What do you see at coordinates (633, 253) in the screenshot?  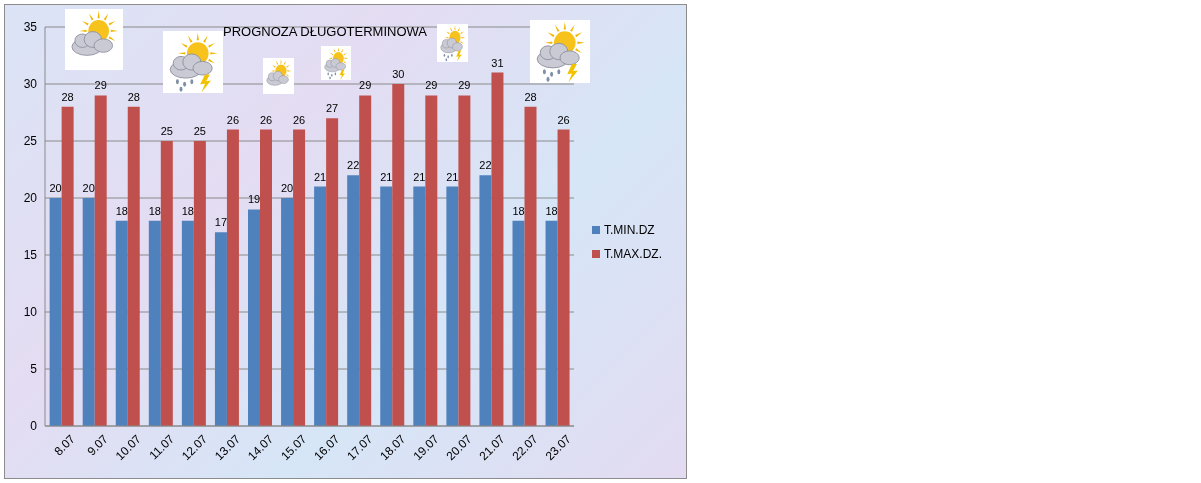 I see `legend-label: T.MAX.DZ.` at bounding box center [633, 253].